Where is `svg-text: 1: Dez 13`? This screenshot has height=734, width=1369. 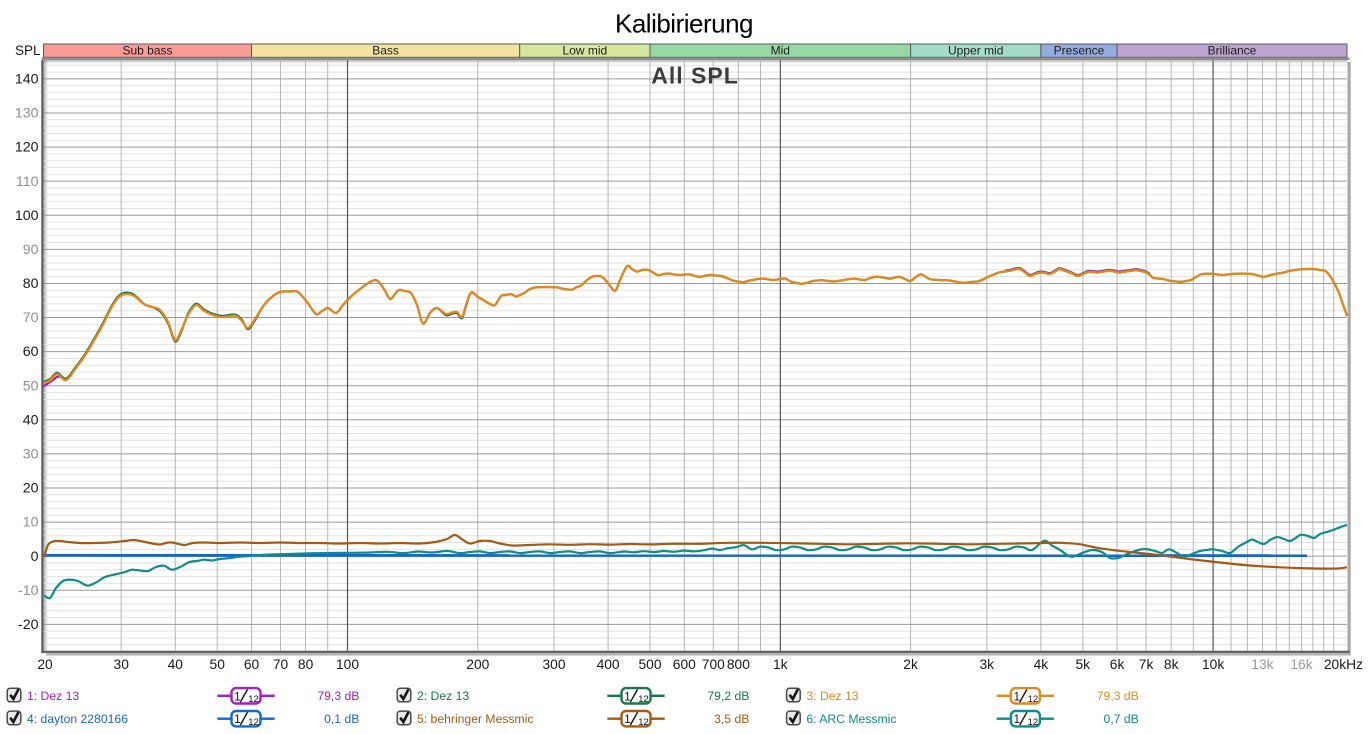 svg-text: 1: Dez 13 is located at coordinates (53, 696).